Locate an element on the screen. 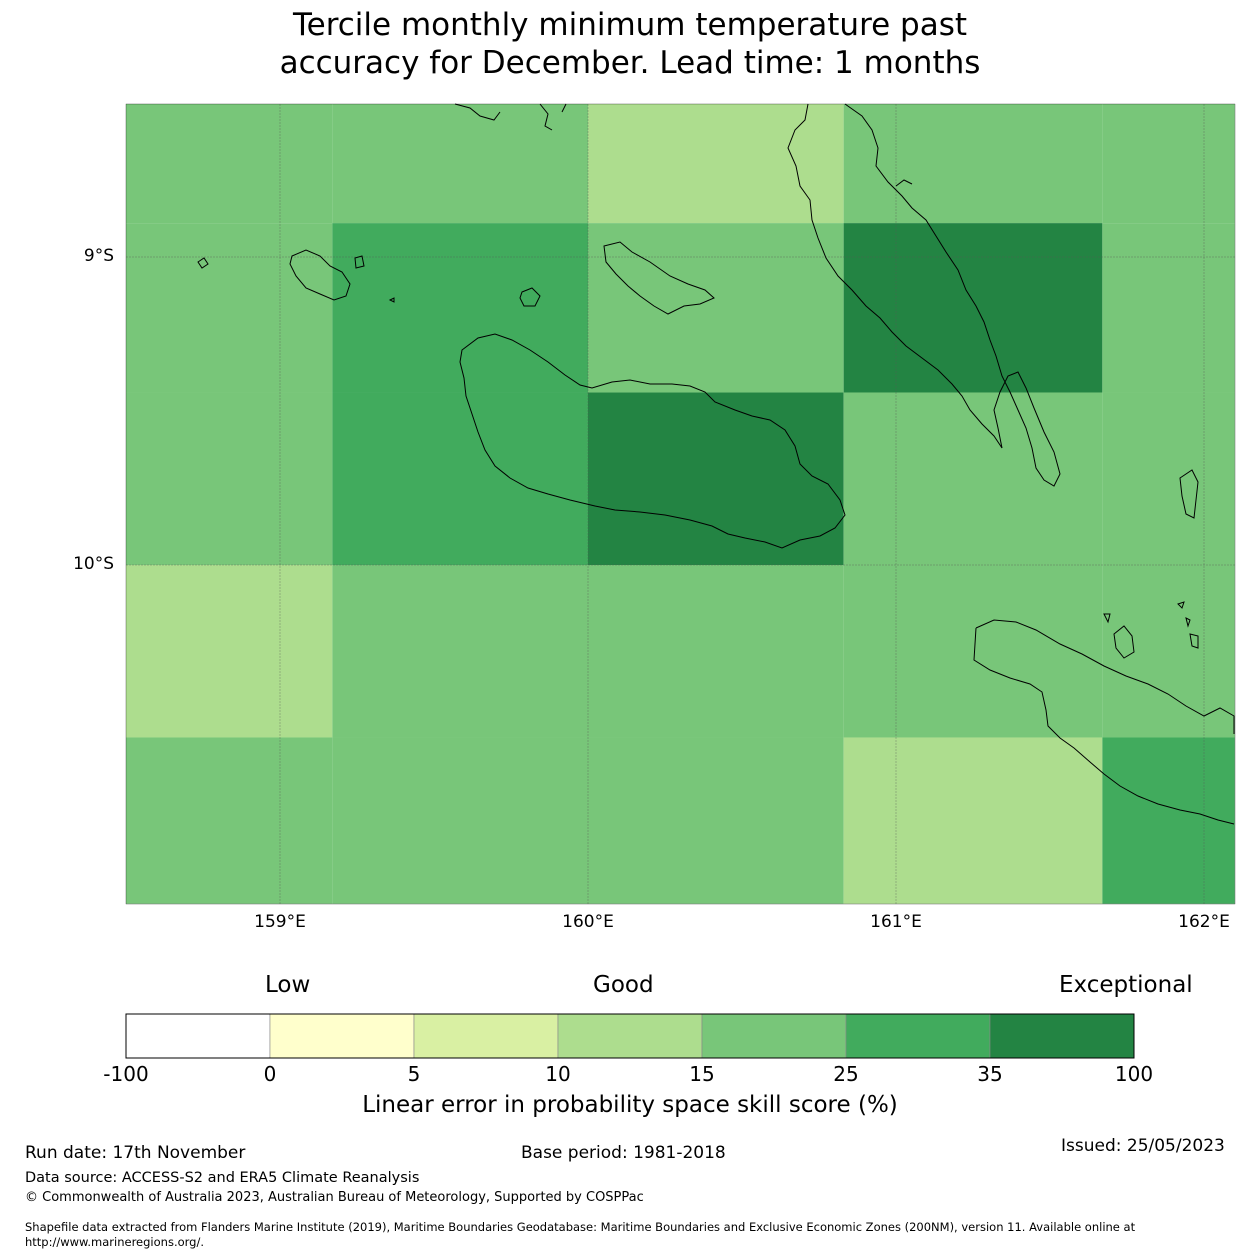  colorbar is located at coordinates (630, 1036).